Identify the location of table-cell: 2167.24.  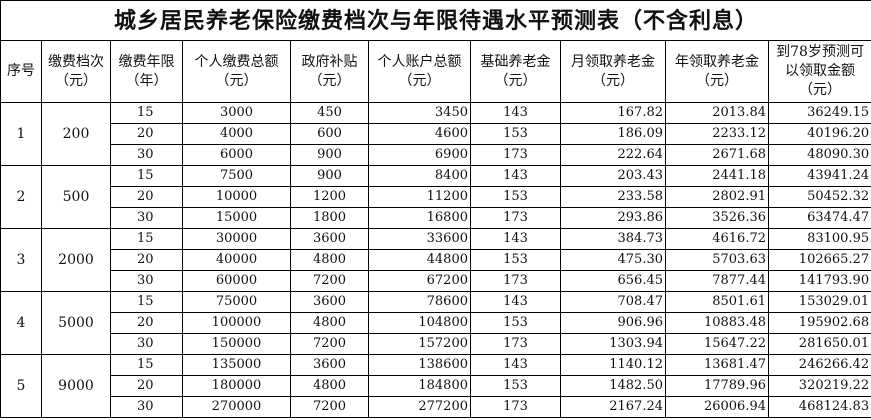
(613, 407).